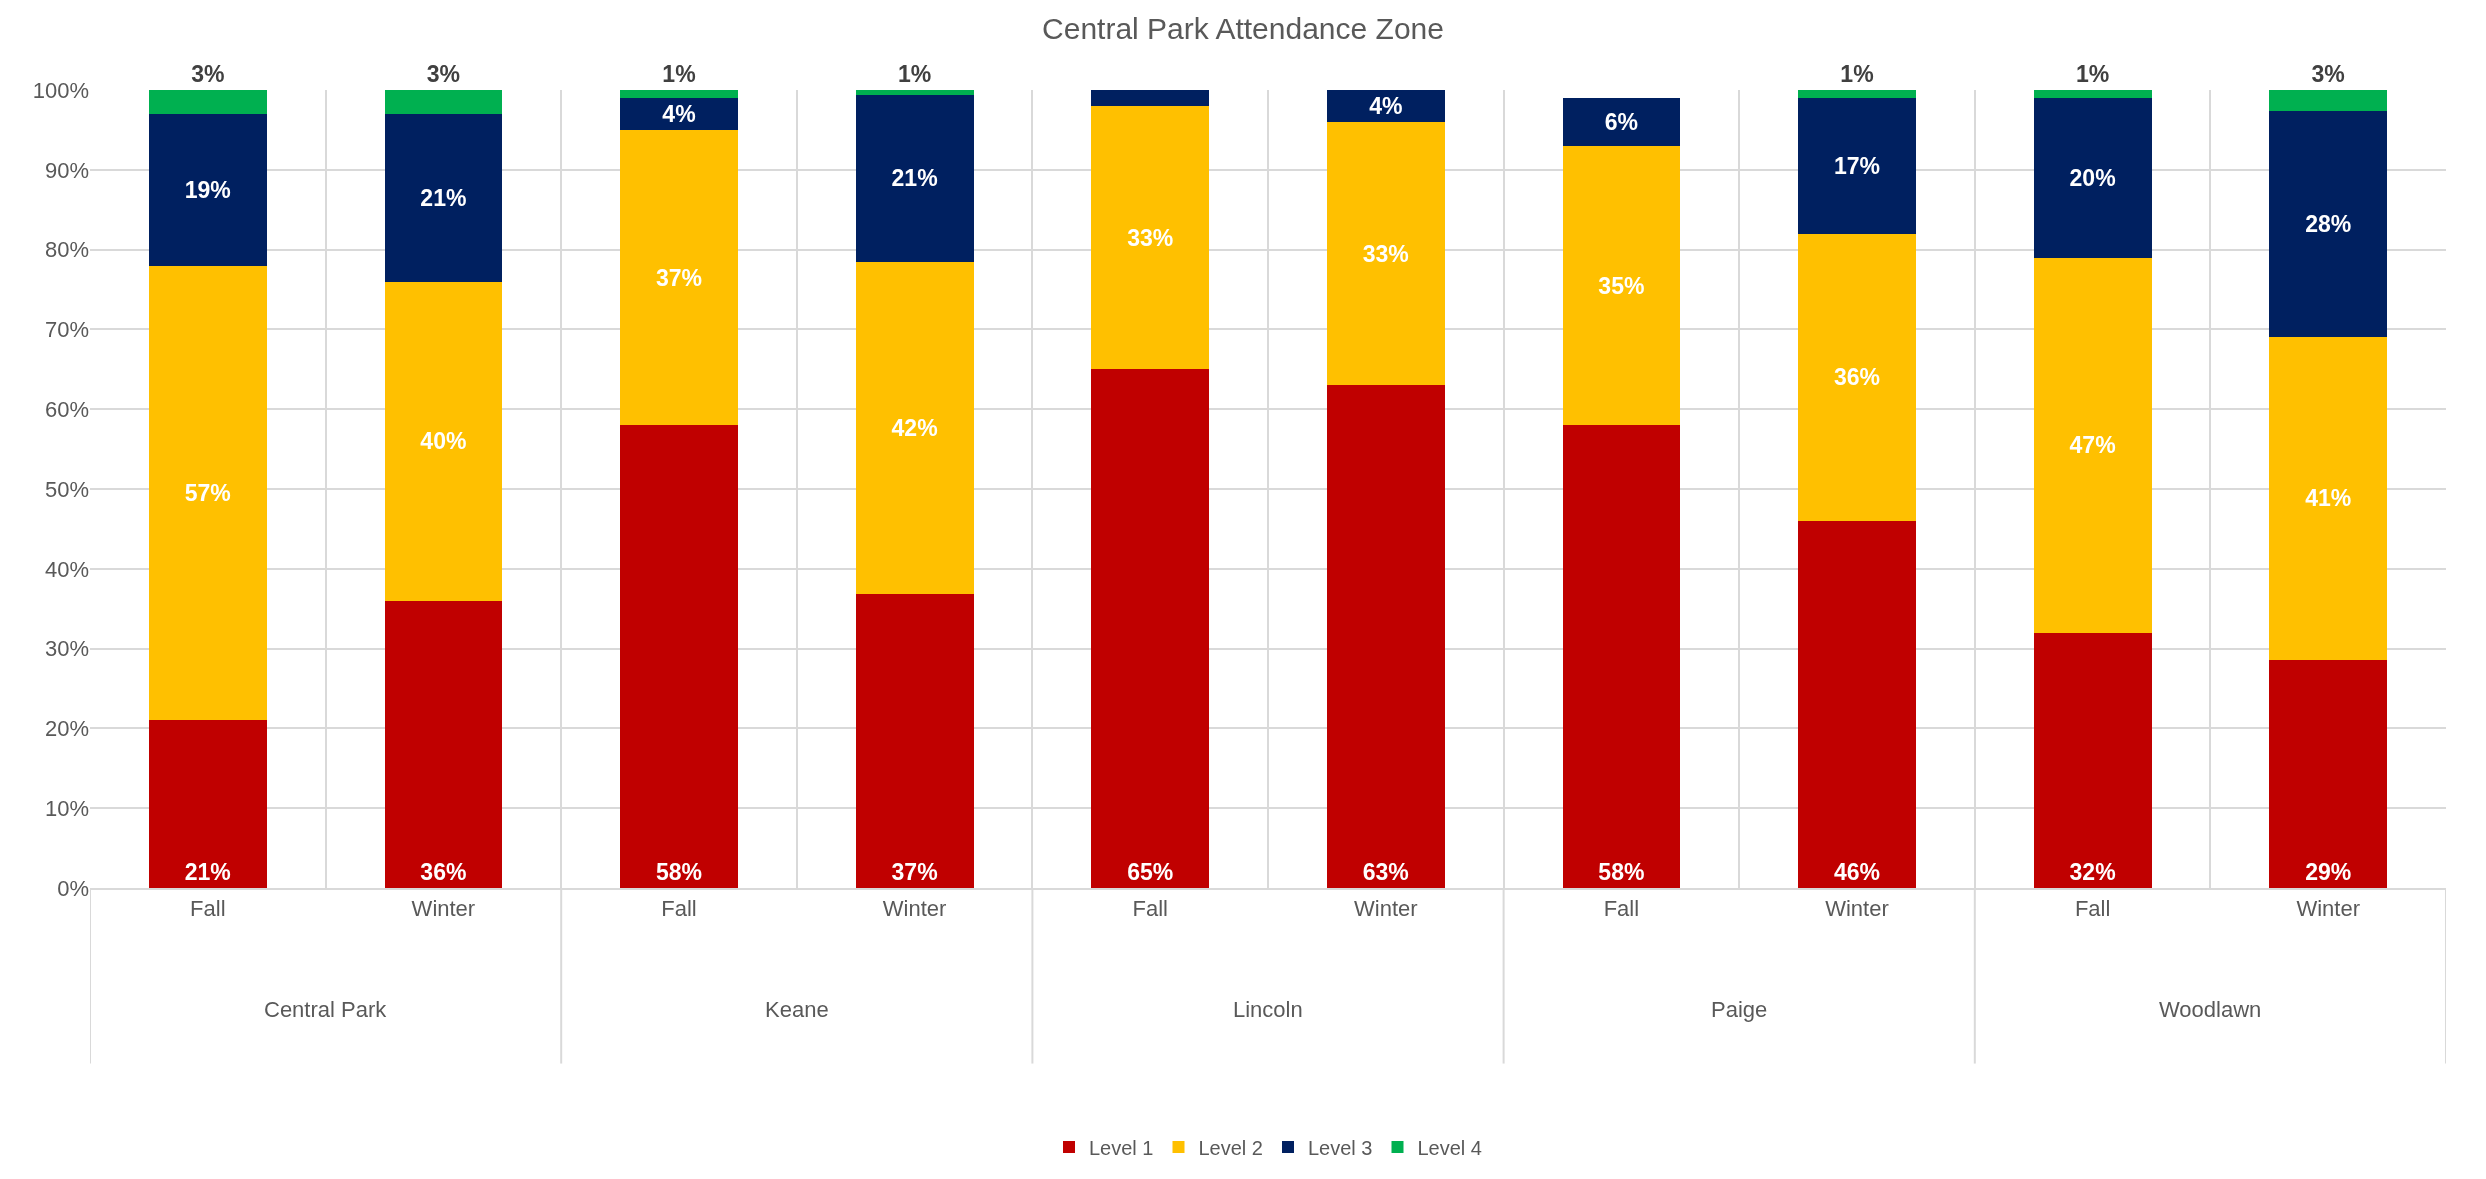 The height and width of the screenshot is (1179, 2486). Describe the element at coordinates (1857, 872) in the screenshot. I see `data-label: 46%` at that location.